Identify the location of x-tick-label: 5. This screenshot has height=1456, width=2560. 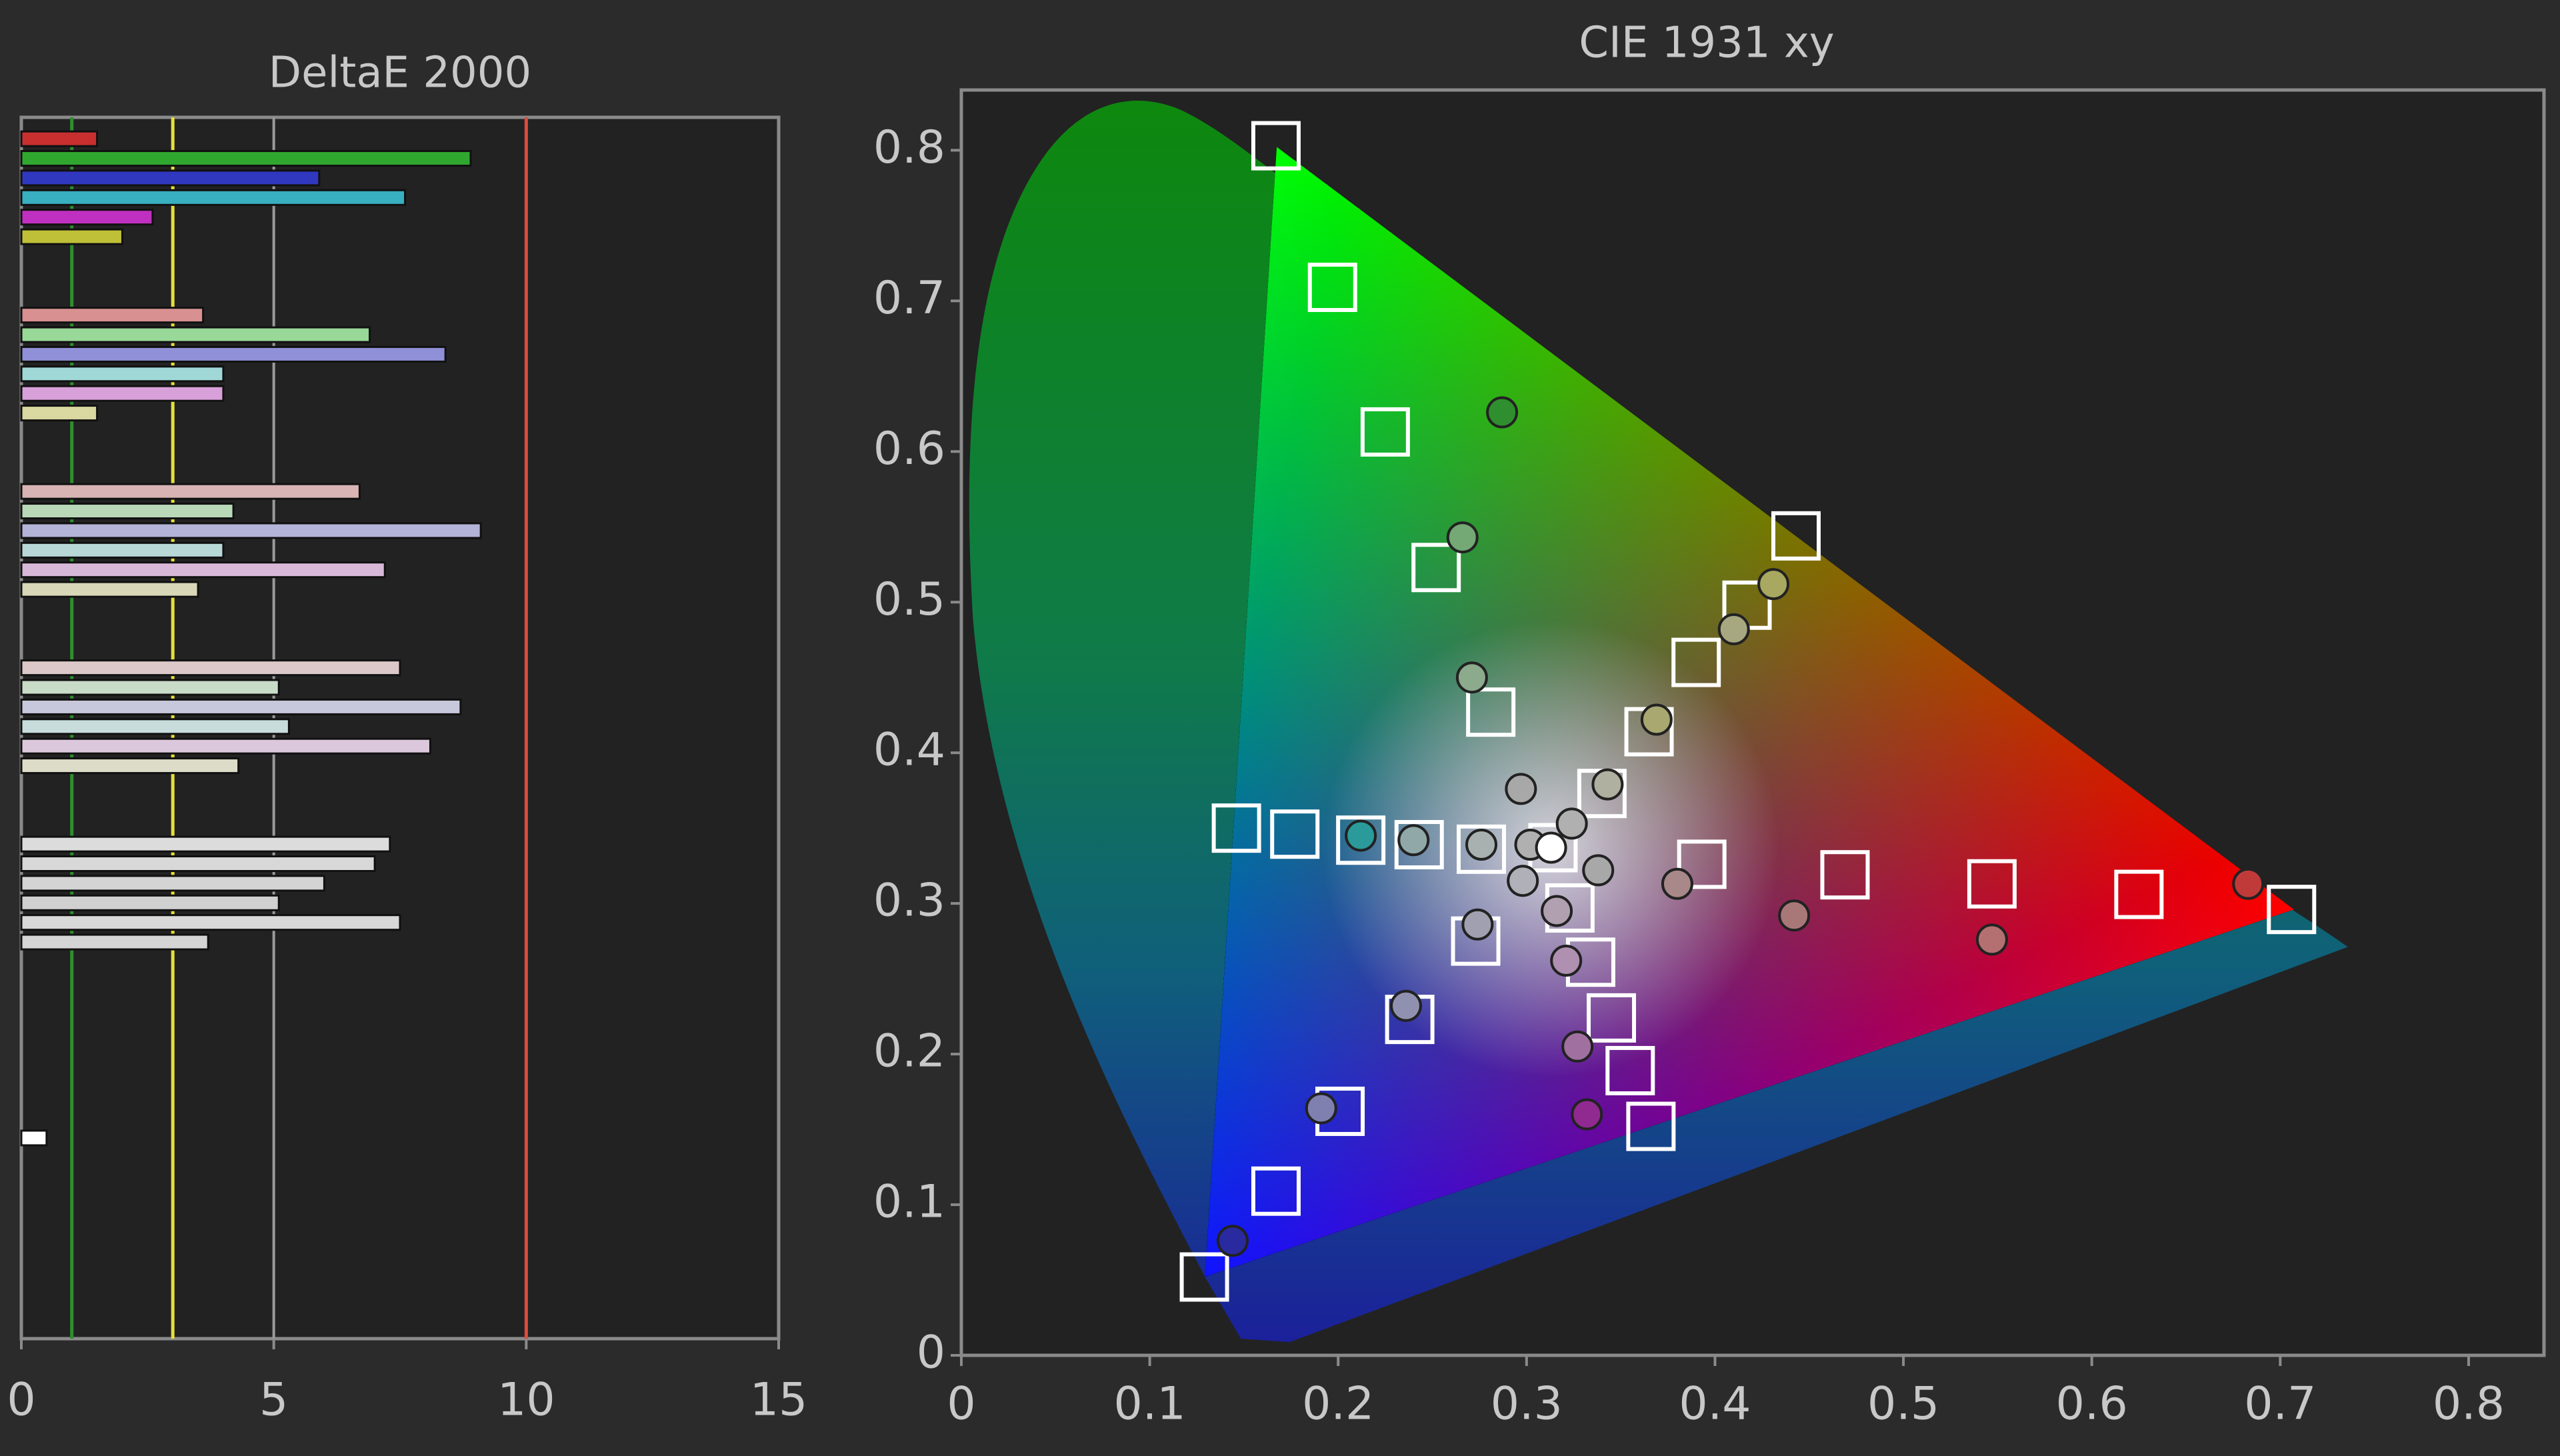
(273, 1400).